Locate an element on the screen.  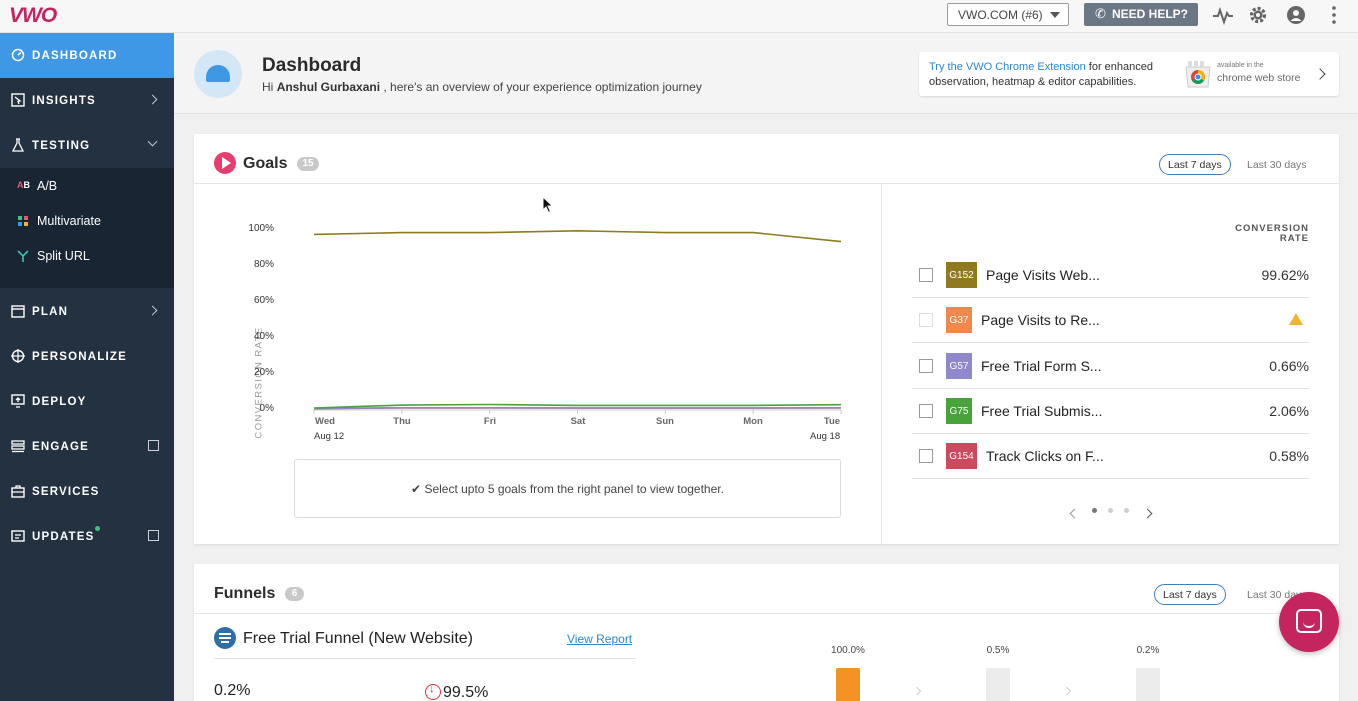
sidebar-item-label: ENGAGE is located at coordinates (61, 447).